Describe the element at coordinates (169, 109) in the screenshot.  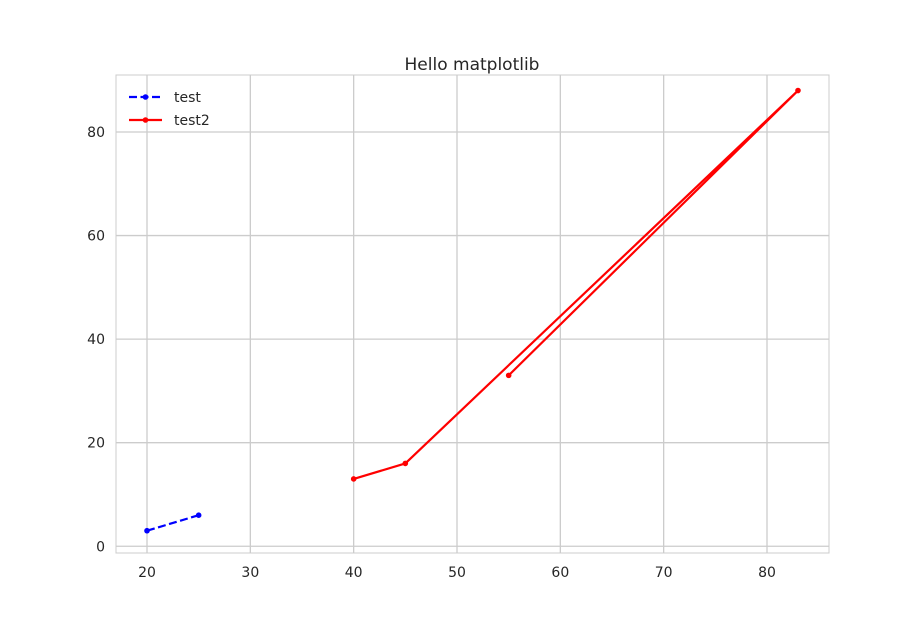
I see `legend: test test2` at that location.